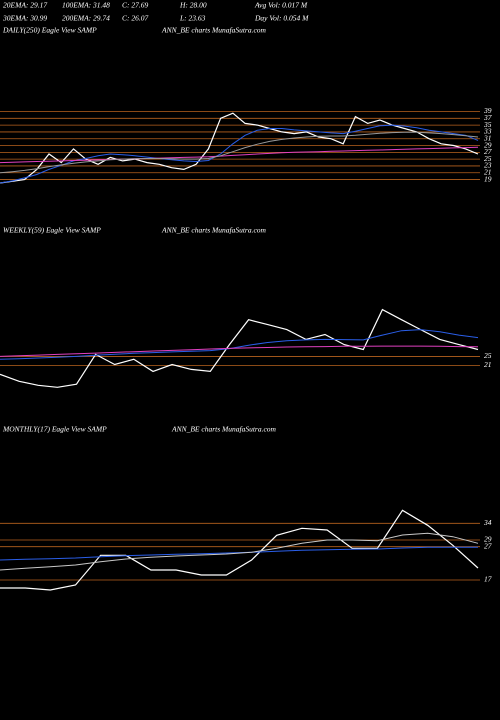 The image size is (500, 720). I want to click on y-tick-label: 17, so click(488, 579).